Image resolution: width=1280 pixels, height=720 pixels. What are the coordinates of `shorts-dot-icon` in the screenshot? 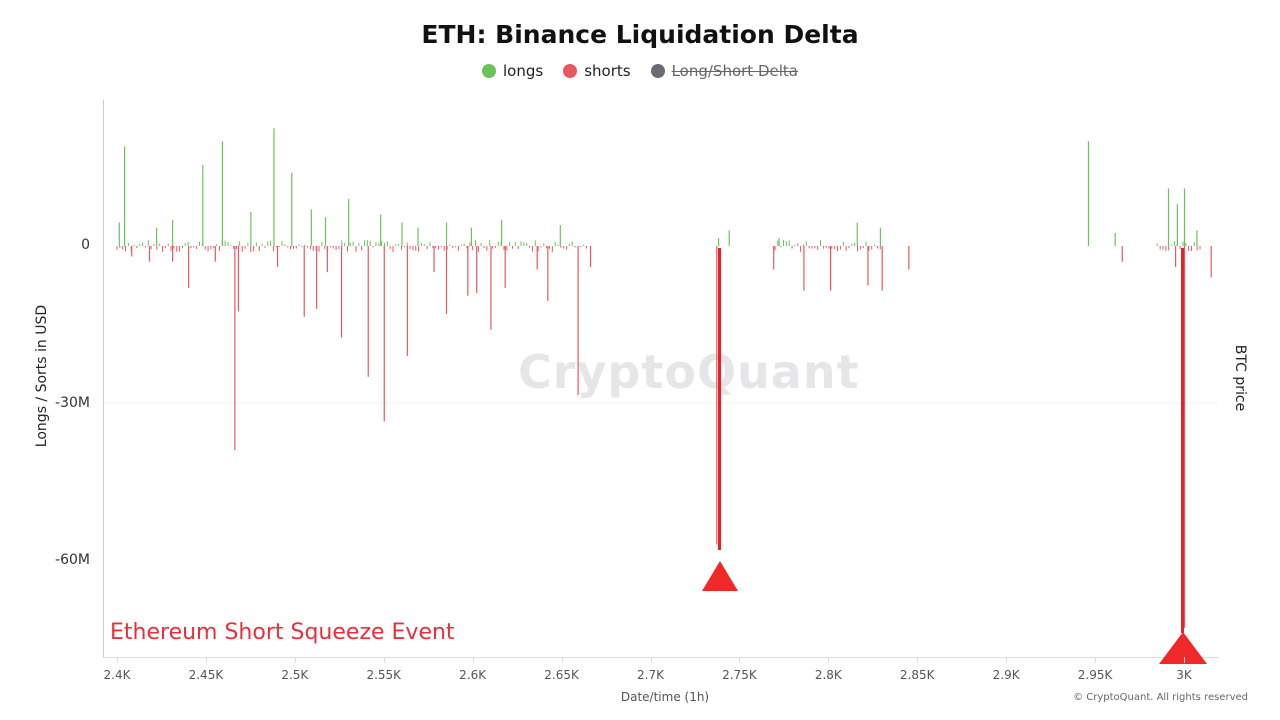 It's located at (570, 71).